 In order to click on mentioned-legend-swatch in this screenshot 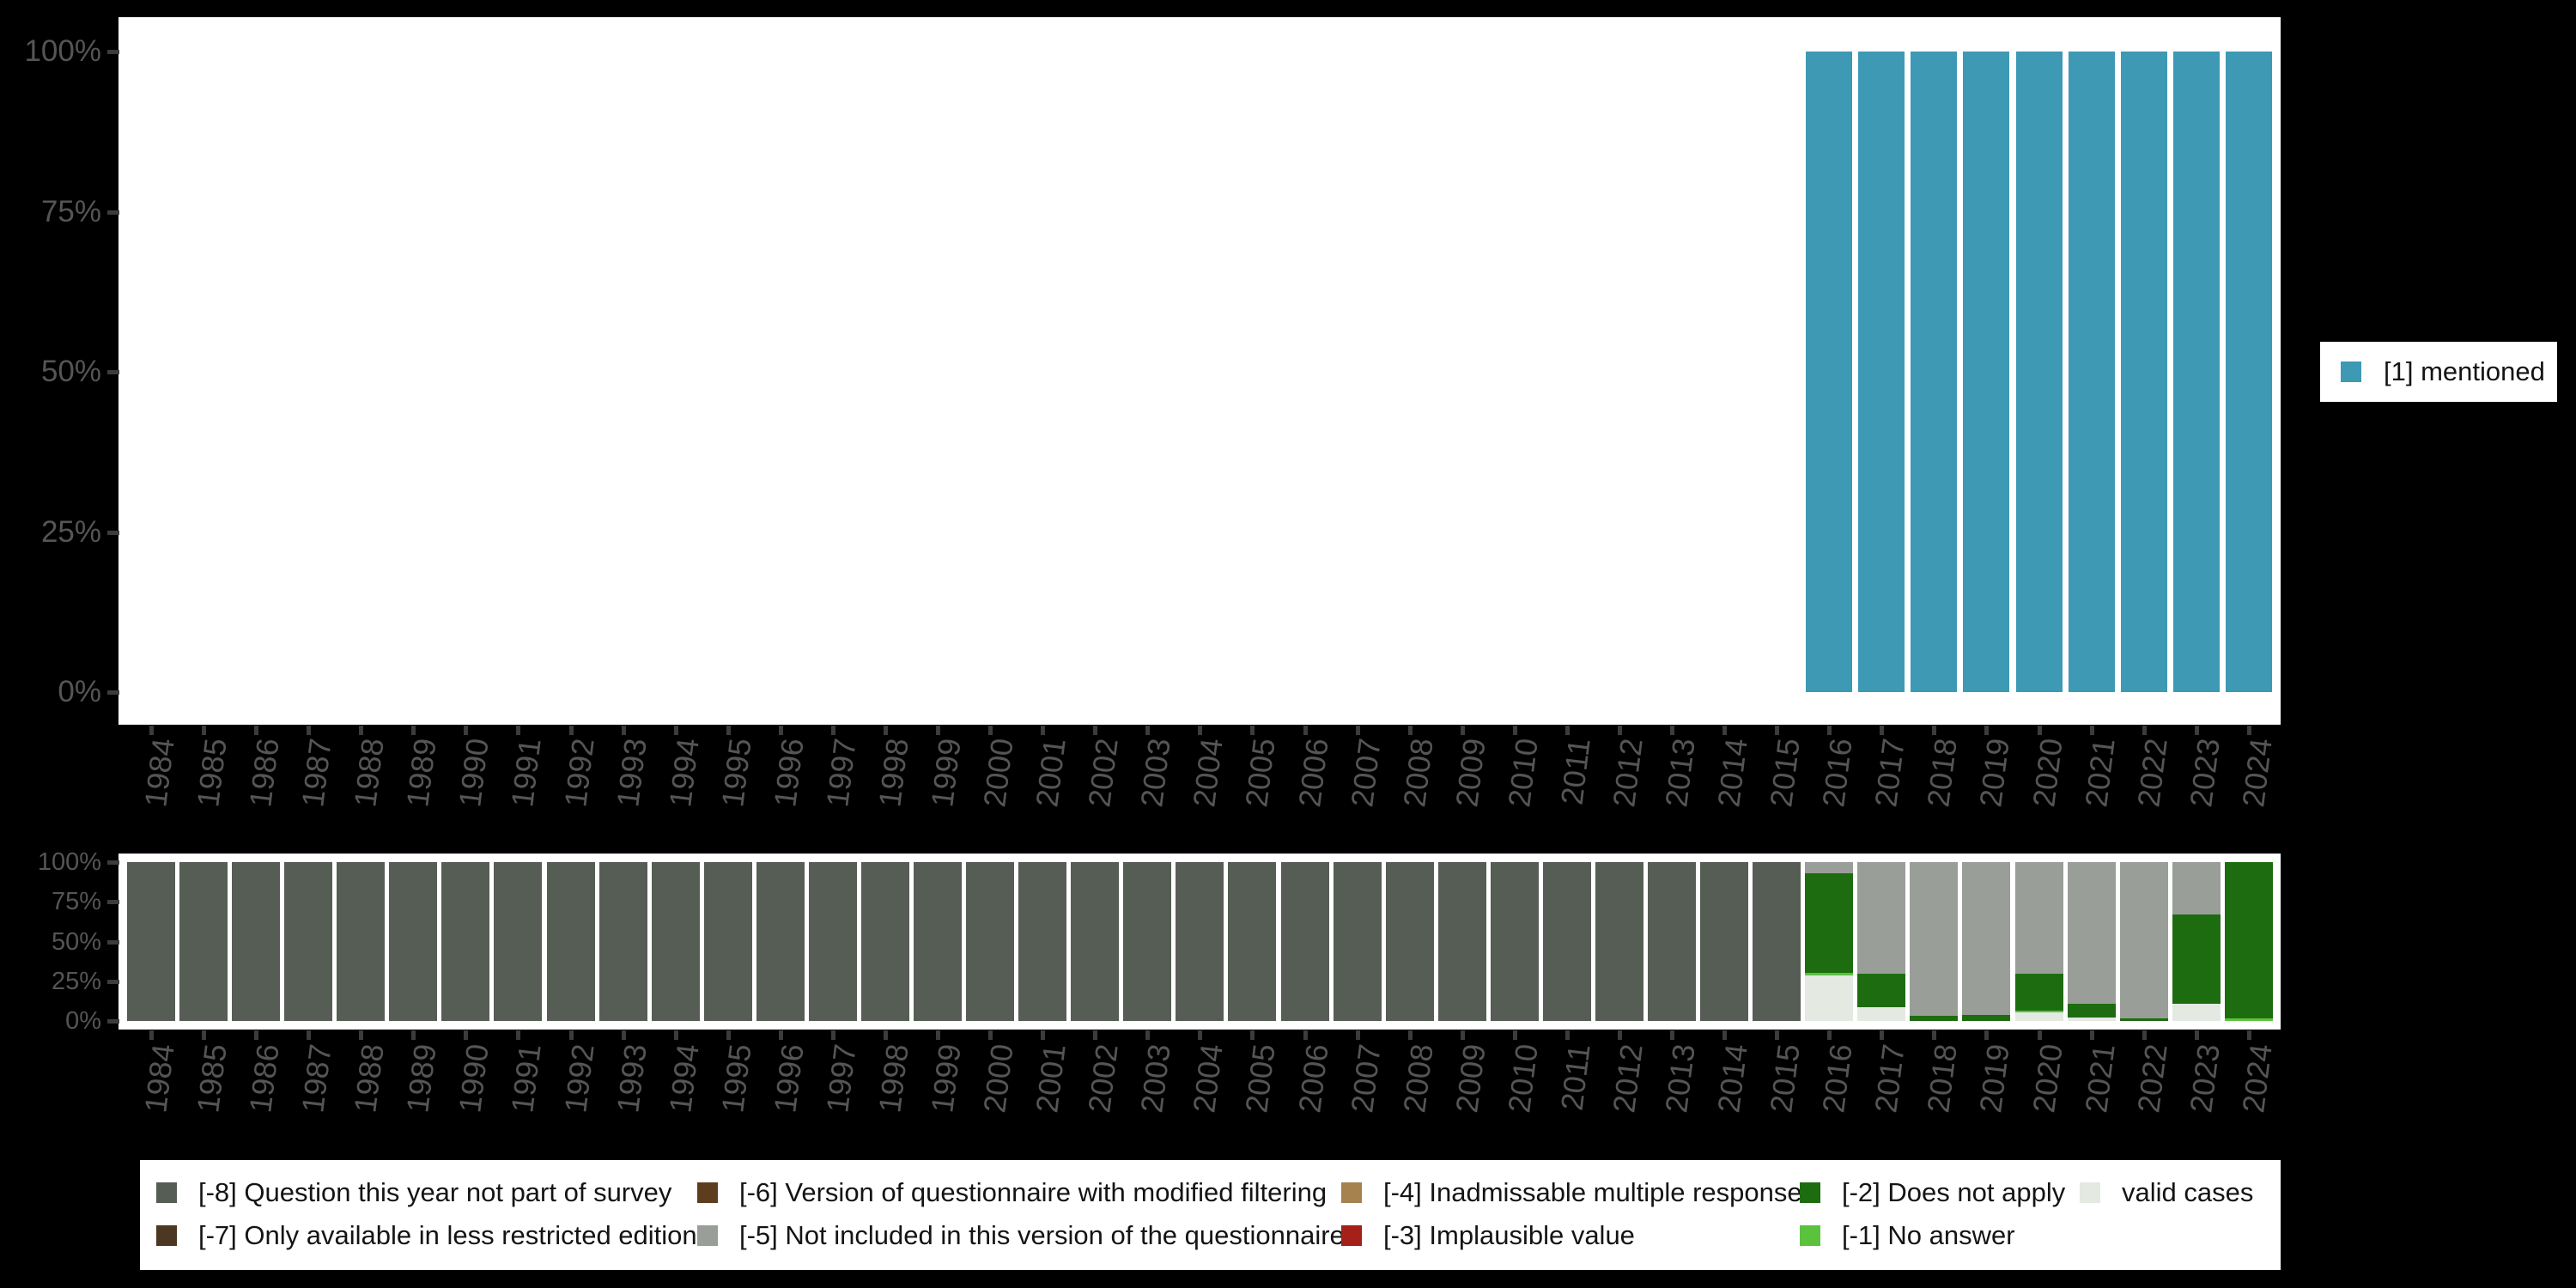, I will do `click(2351, 371)`.